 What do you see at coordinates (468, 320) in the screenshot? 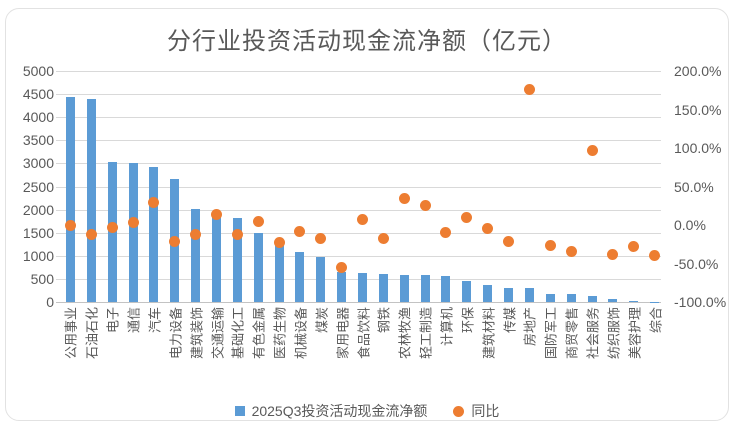
I see `category-label-环保: 环保` at bounding box center [468, 320].